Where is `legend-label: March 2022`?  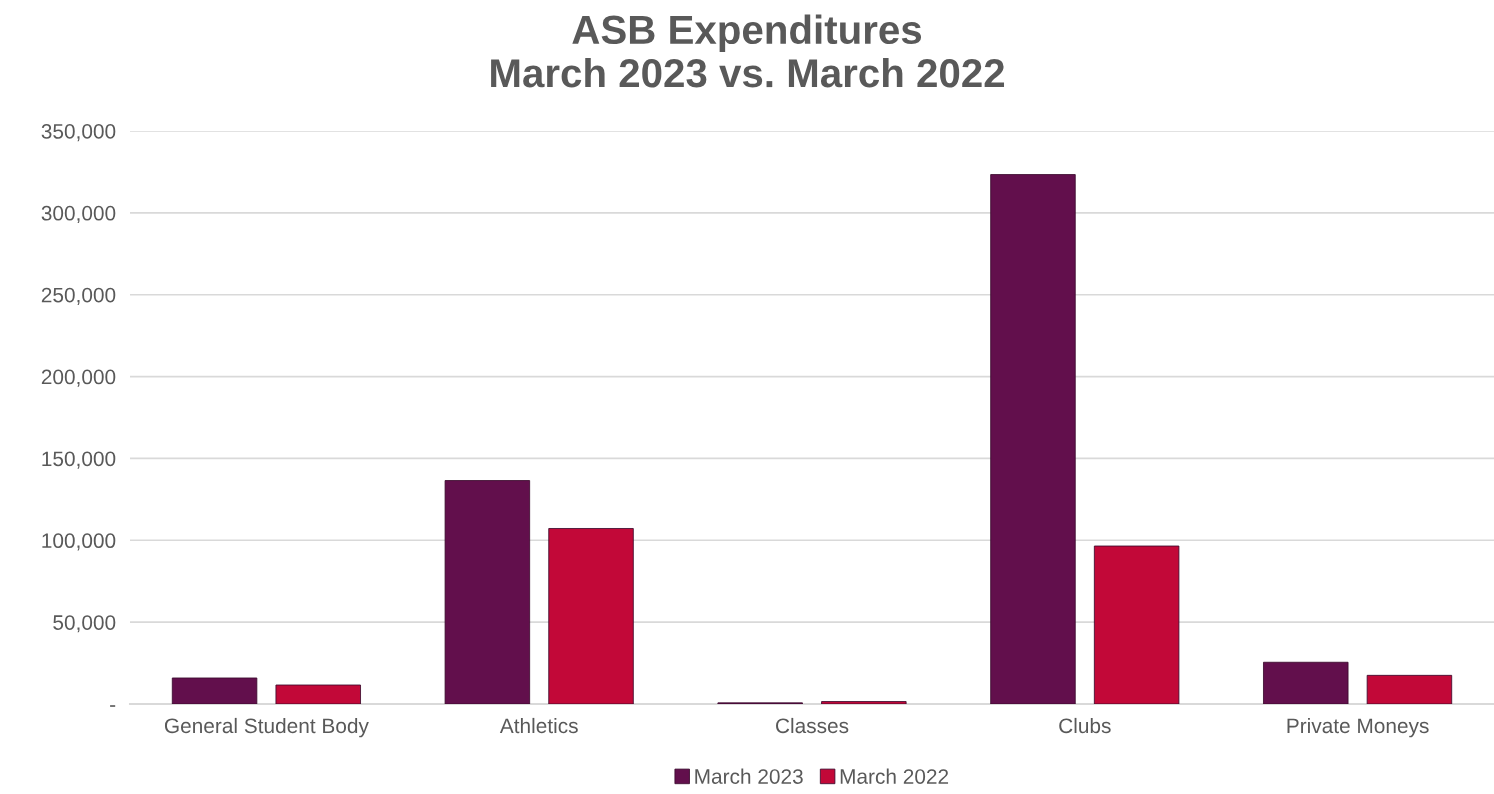
legend-label: March 2022 is located at coordinates (894, 776).